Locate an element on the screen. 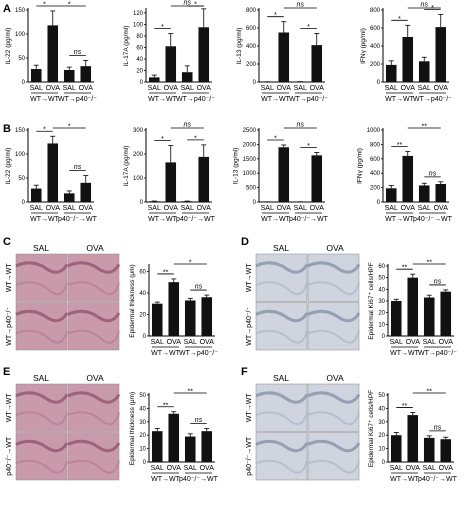  y-tick-label: 10 is located at coordinates (381, 325).